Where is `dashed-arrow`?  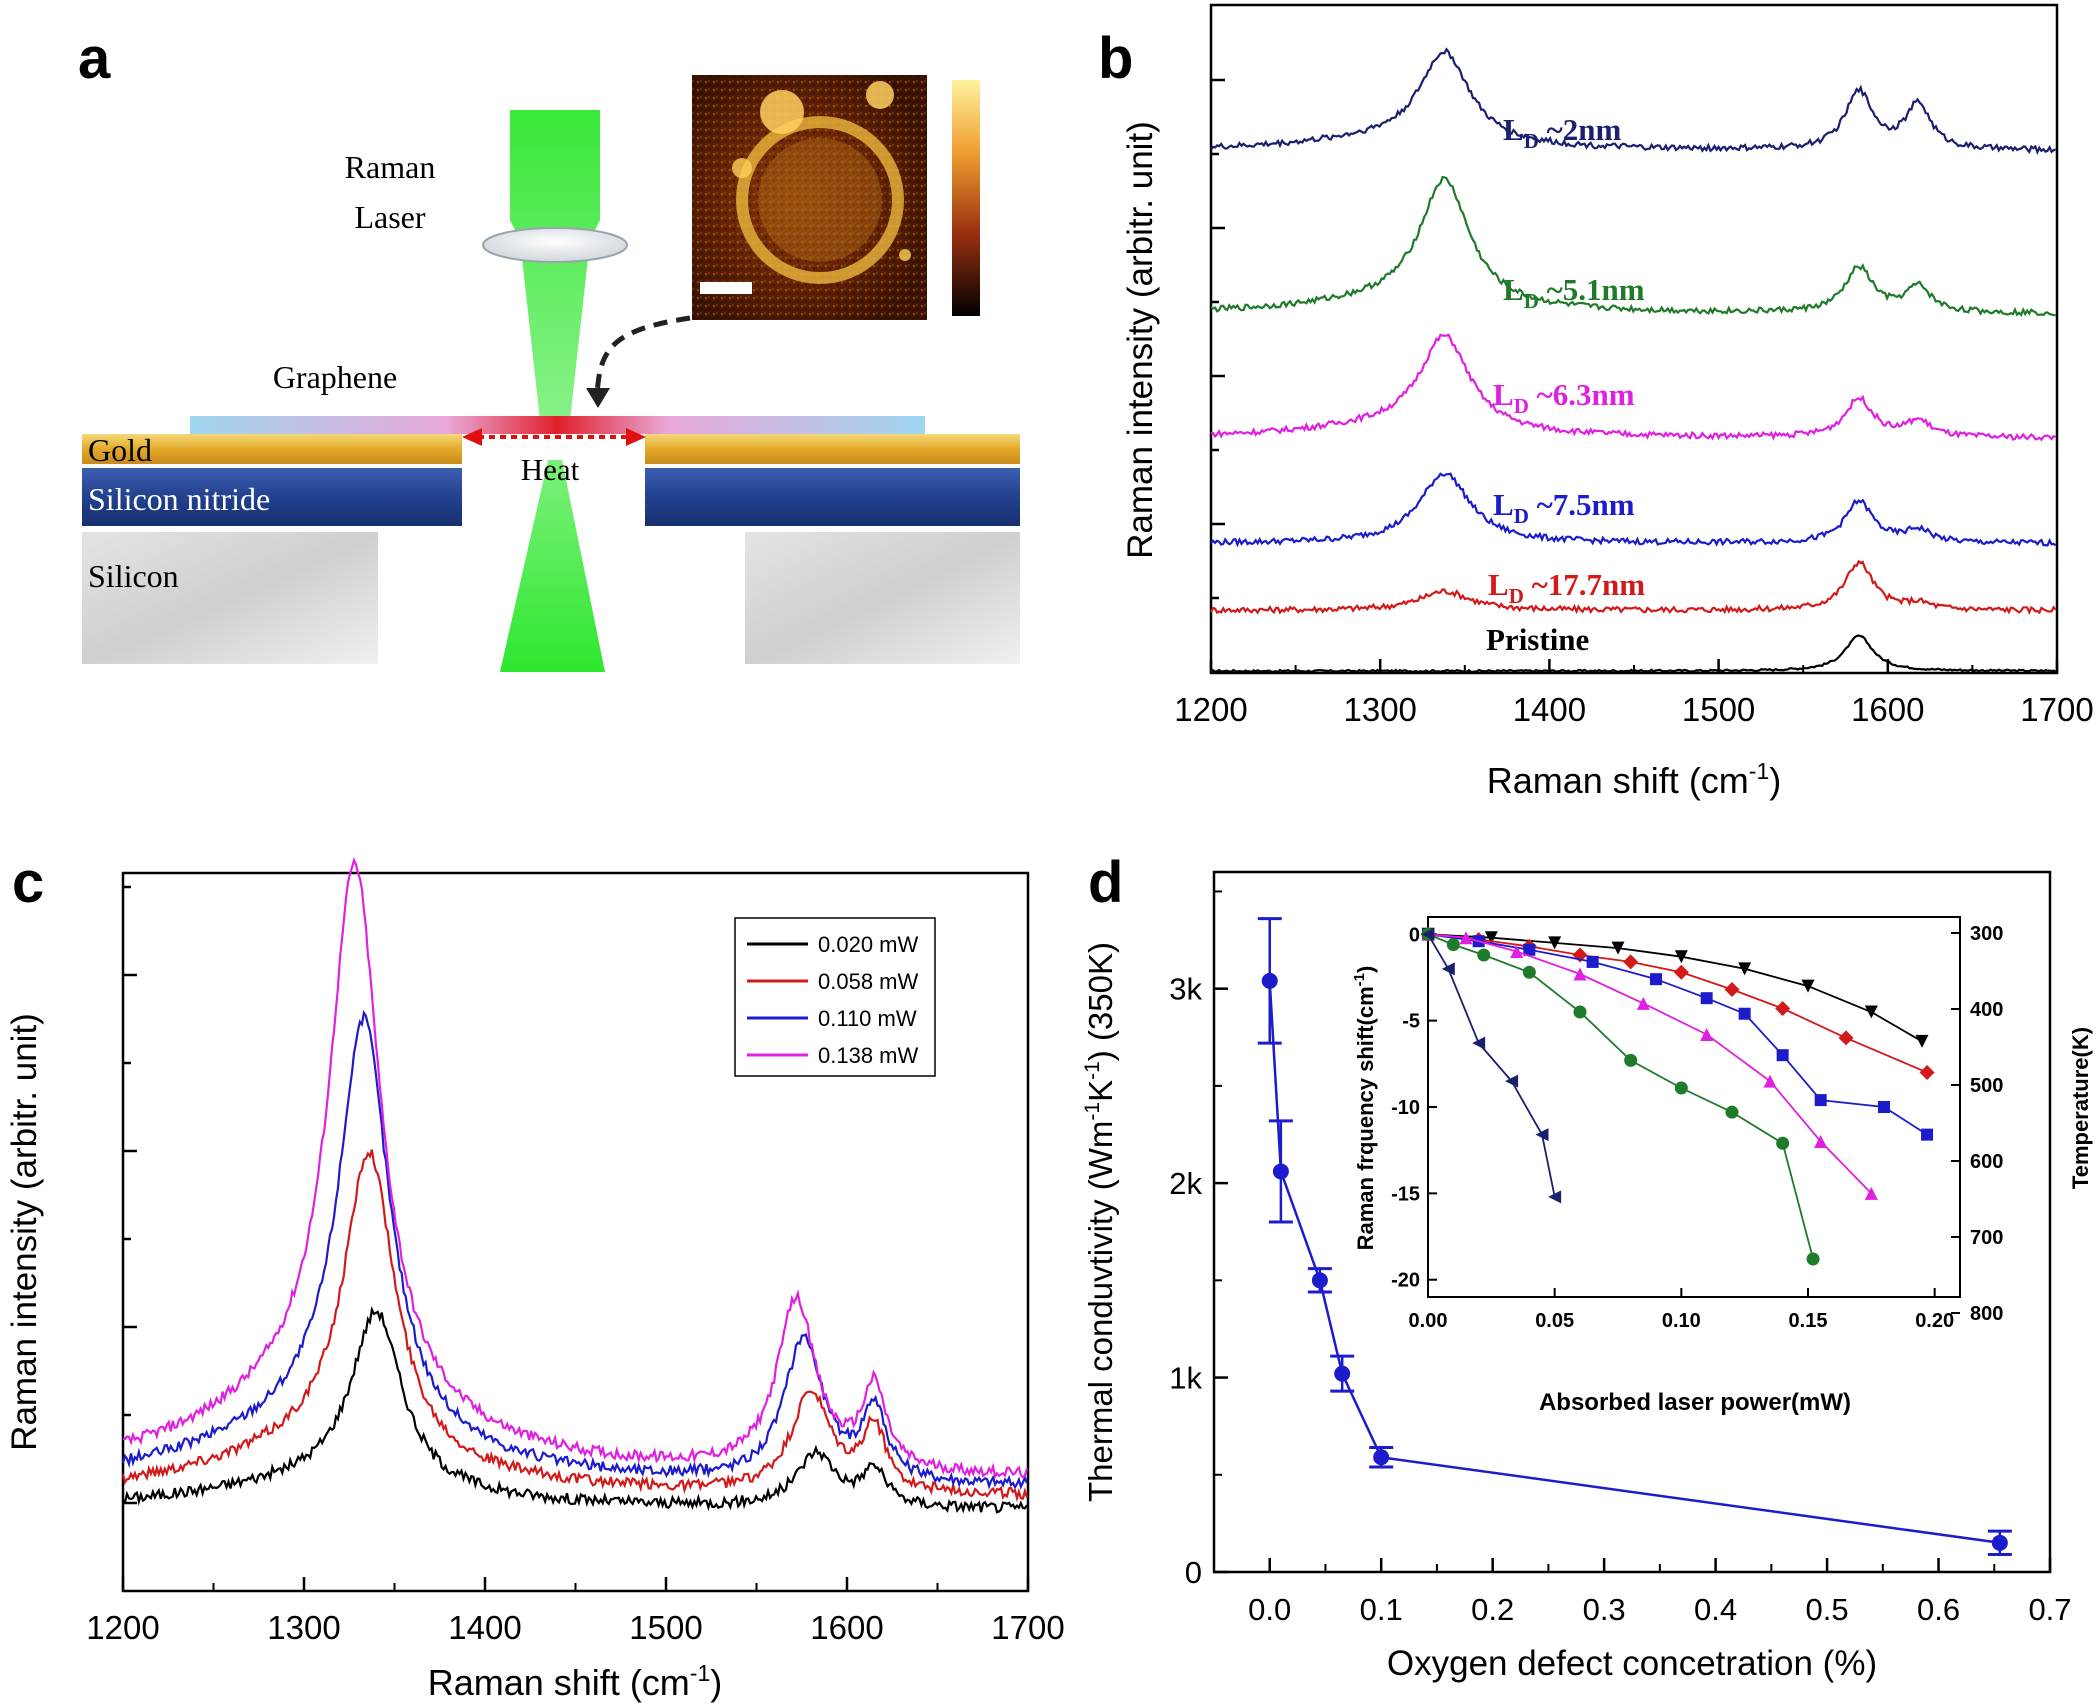 dashed-arrow is located at coordinates (642, 355).